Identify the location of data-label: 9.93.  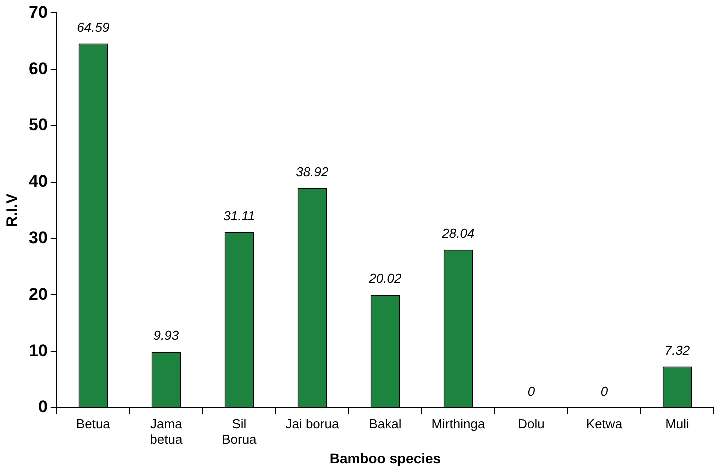
(167, 336).